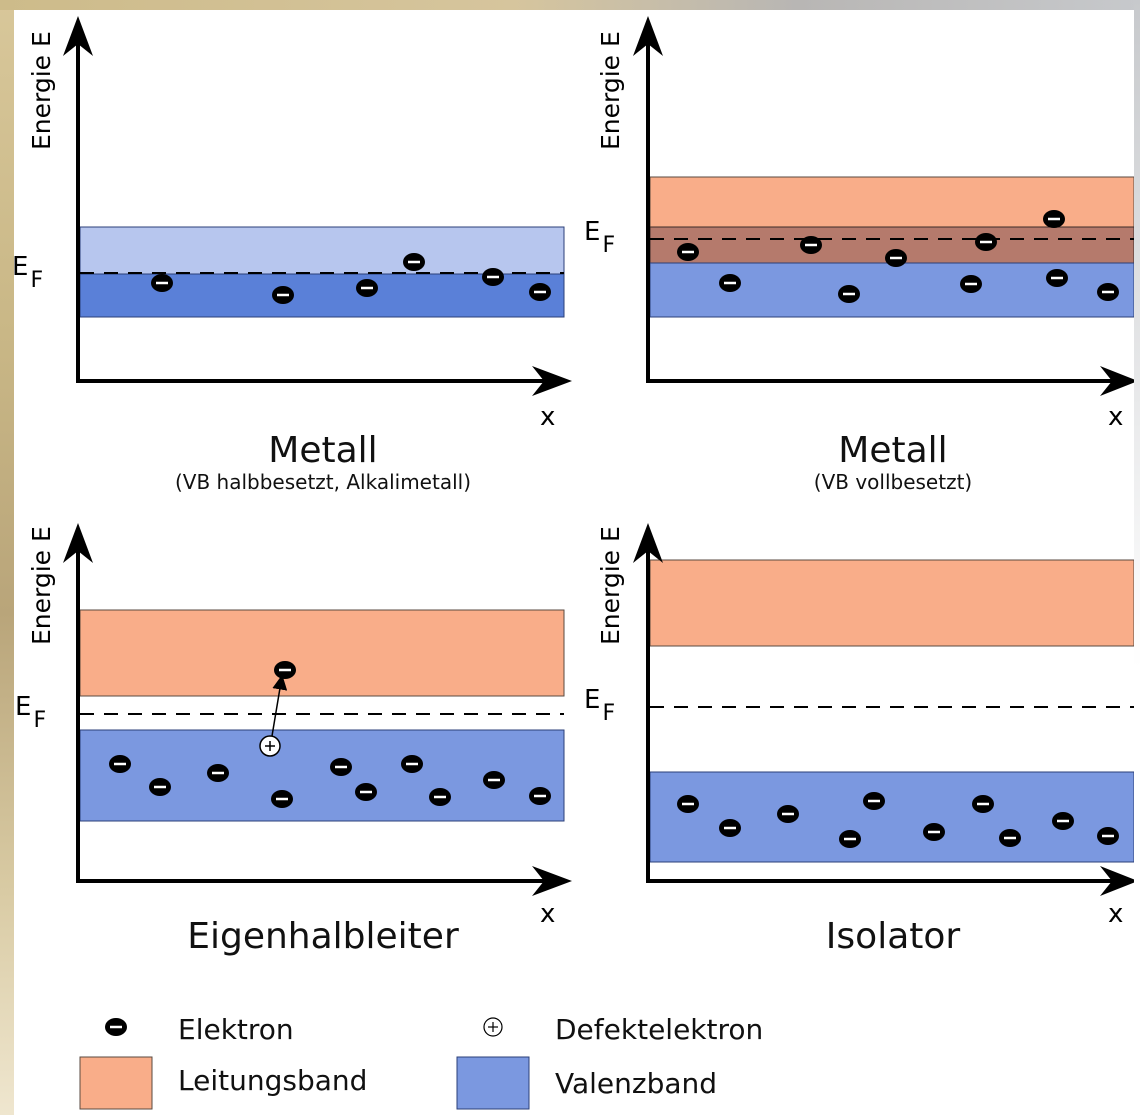 The width and height of the screenshot is (1140, 1115). What do you see at coordinates (270, 746) in the screenshot?
I see `hole` at bounding box center [270, 746].